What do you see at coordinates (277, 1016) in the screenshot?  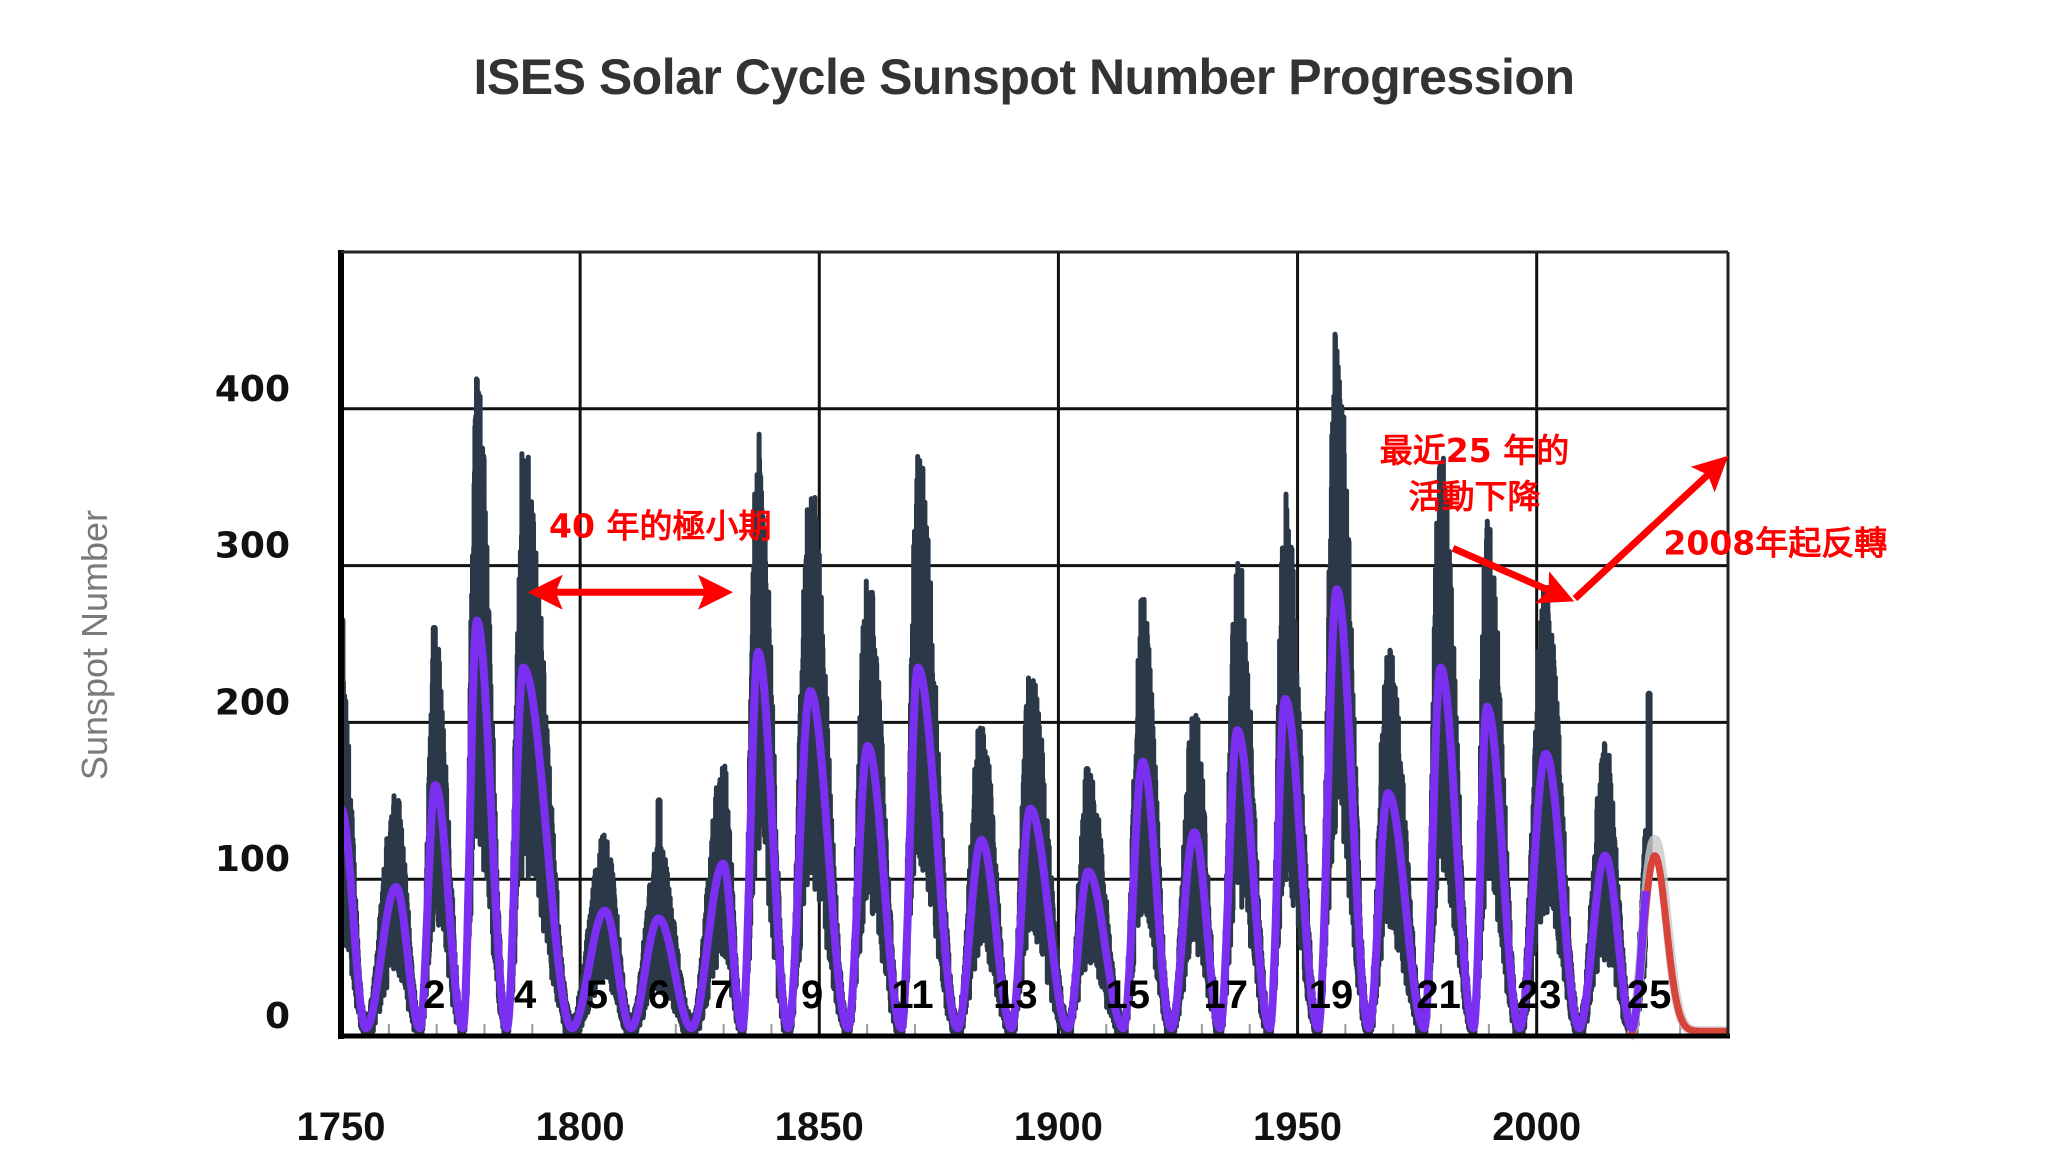 I see `y-tick-label: 0` at bounding box center [277, 1016].